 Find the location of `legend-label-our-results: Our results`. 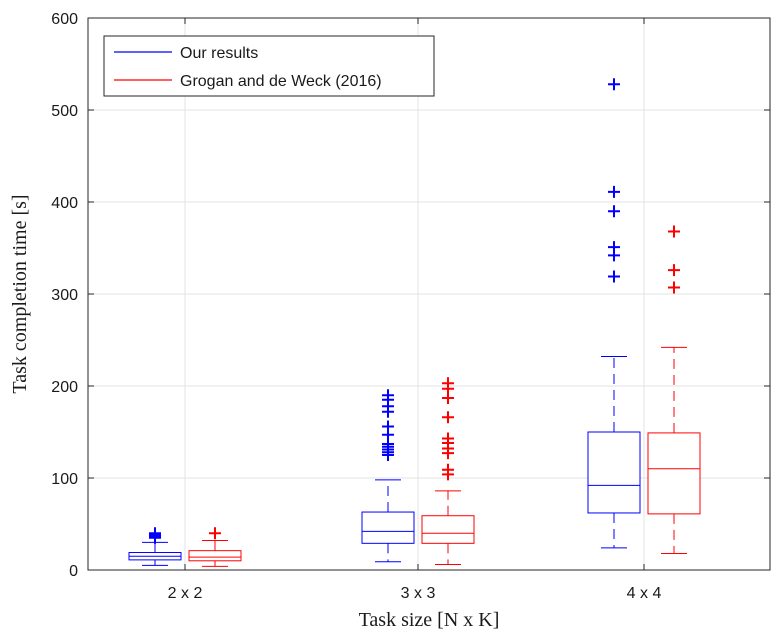

legend-label-our-results: Our results is located at coordinates (219, 53).